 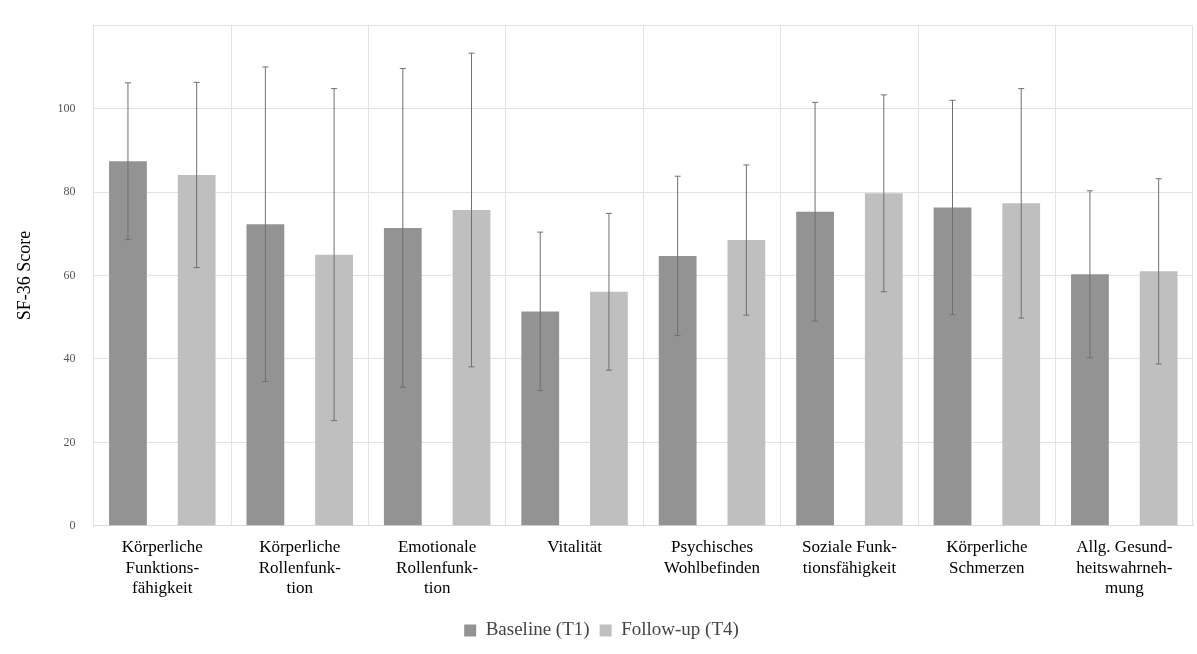 I want to click on x-tick-label: Körperliche Rollenfunk- tion, so click(x=300, y=567).